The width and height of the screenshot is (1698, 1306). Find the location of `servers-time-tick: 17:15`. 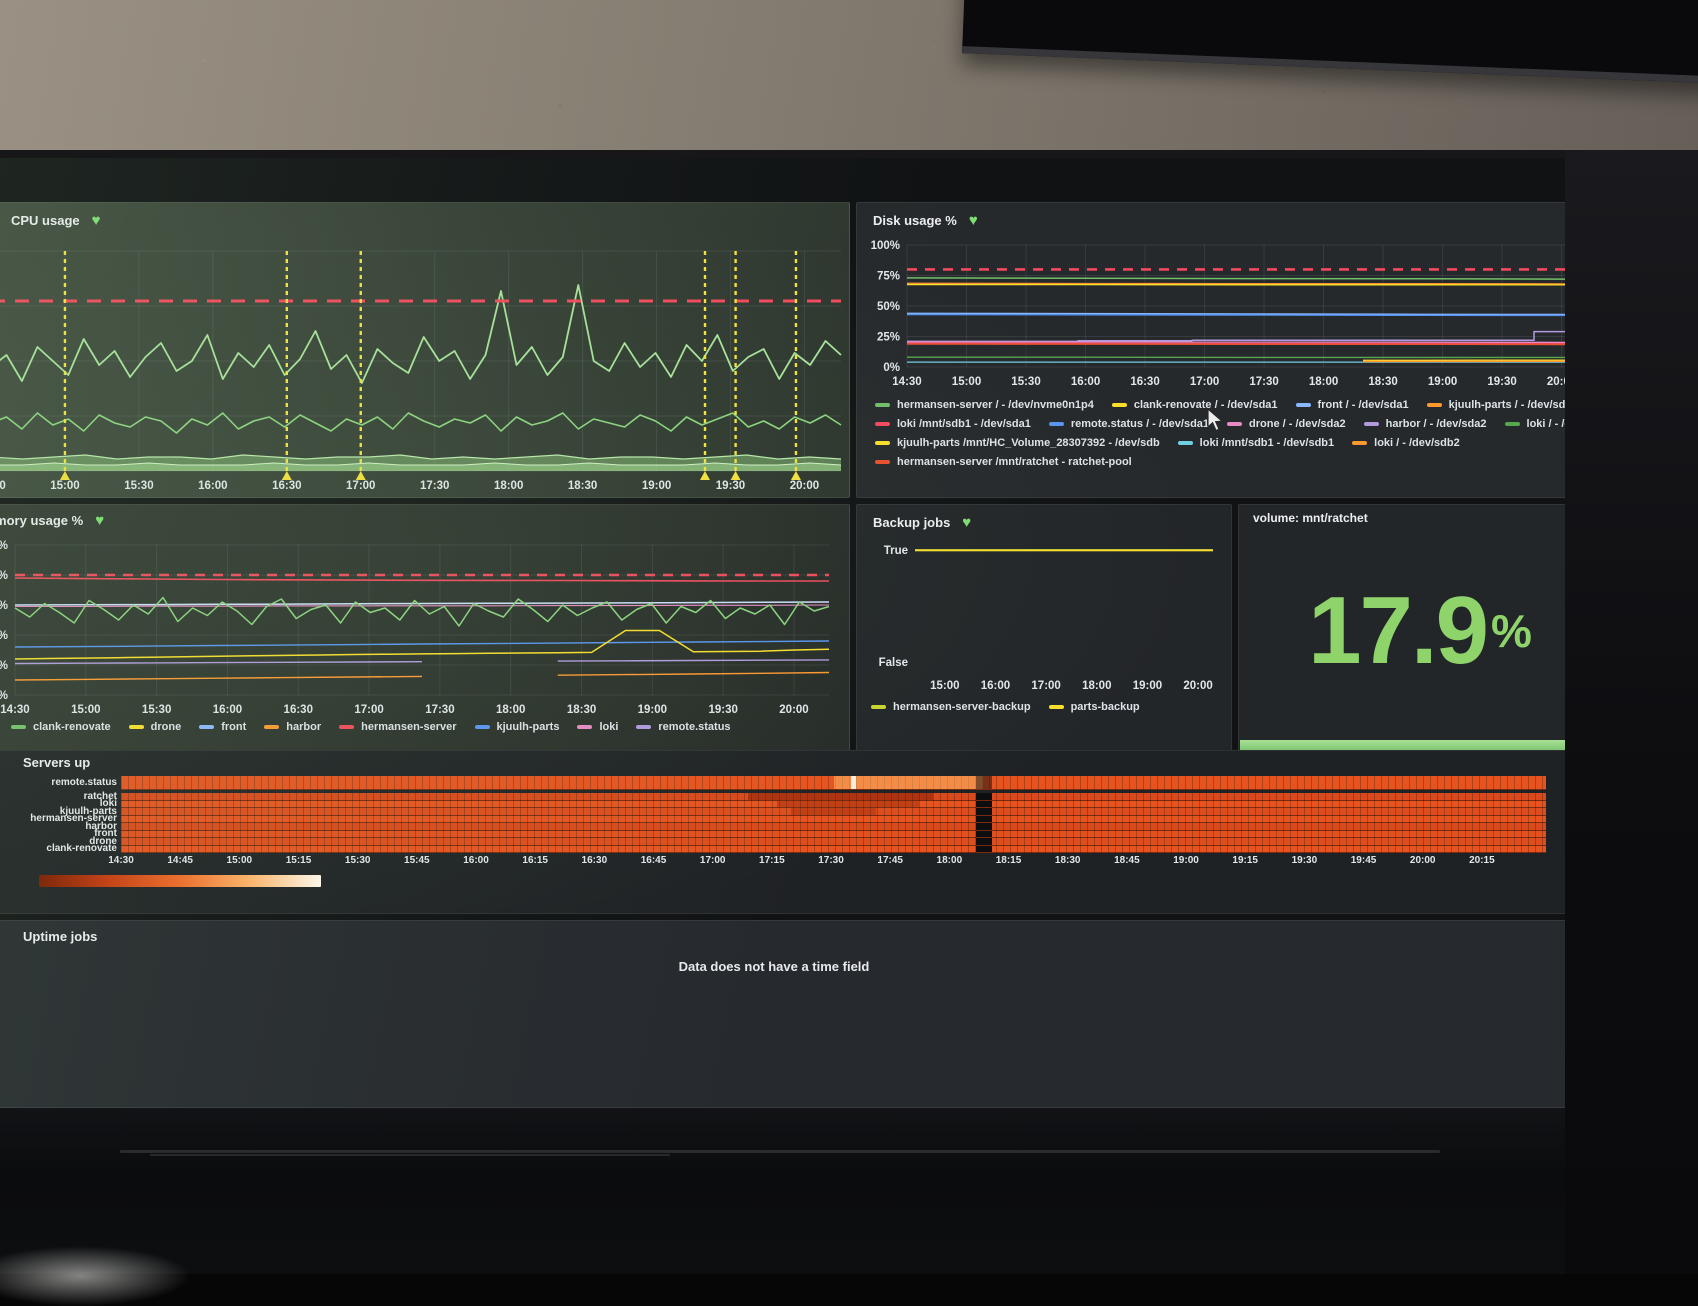

servers-time-tick: 17:15 is located at coordinates (772, 860).